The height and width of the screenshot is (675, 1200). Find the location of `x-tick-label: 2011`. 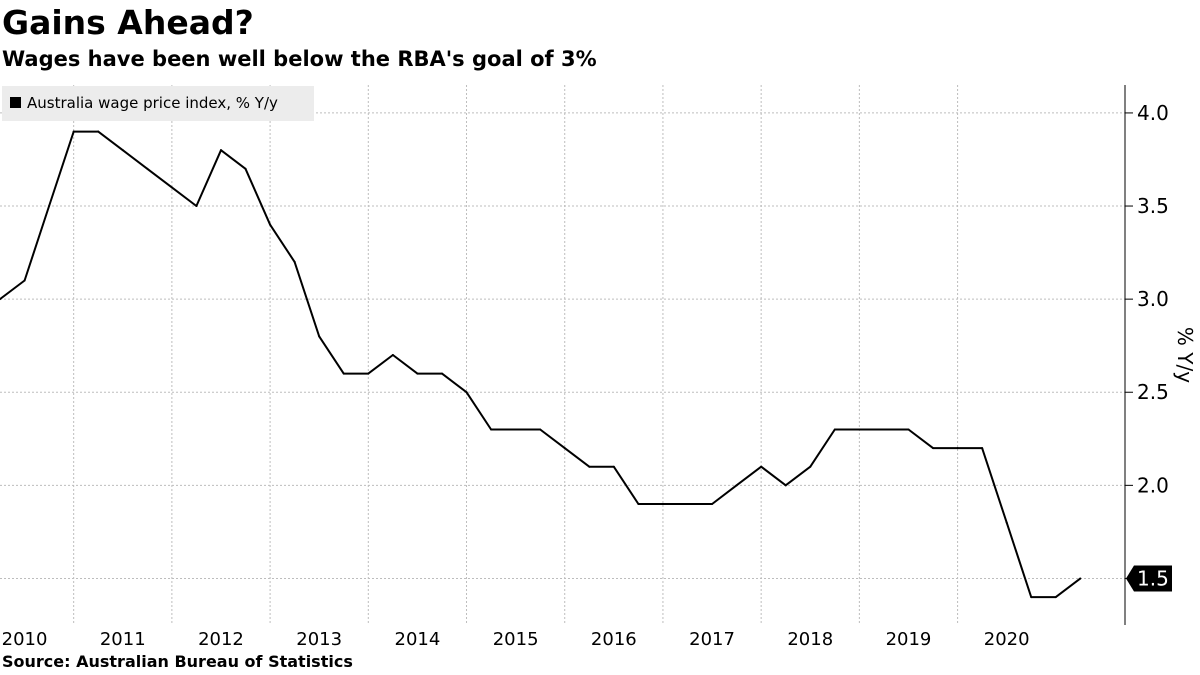

x-tick-label: 2011 is located at coordinates (123, 639).